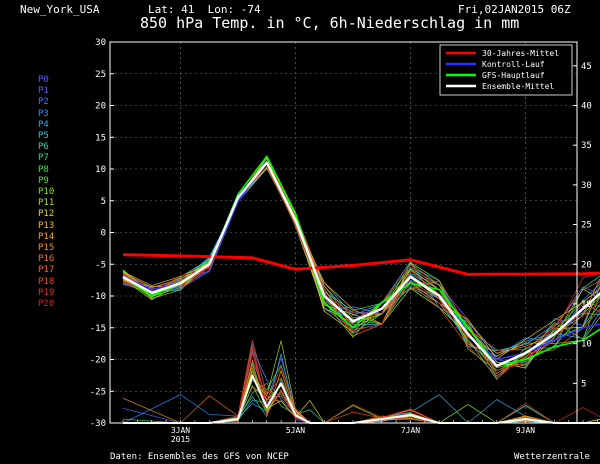 The height and width of the screenshot is (464, 600). I want to click on y-left-tick-label: -25, so click(98, 392).